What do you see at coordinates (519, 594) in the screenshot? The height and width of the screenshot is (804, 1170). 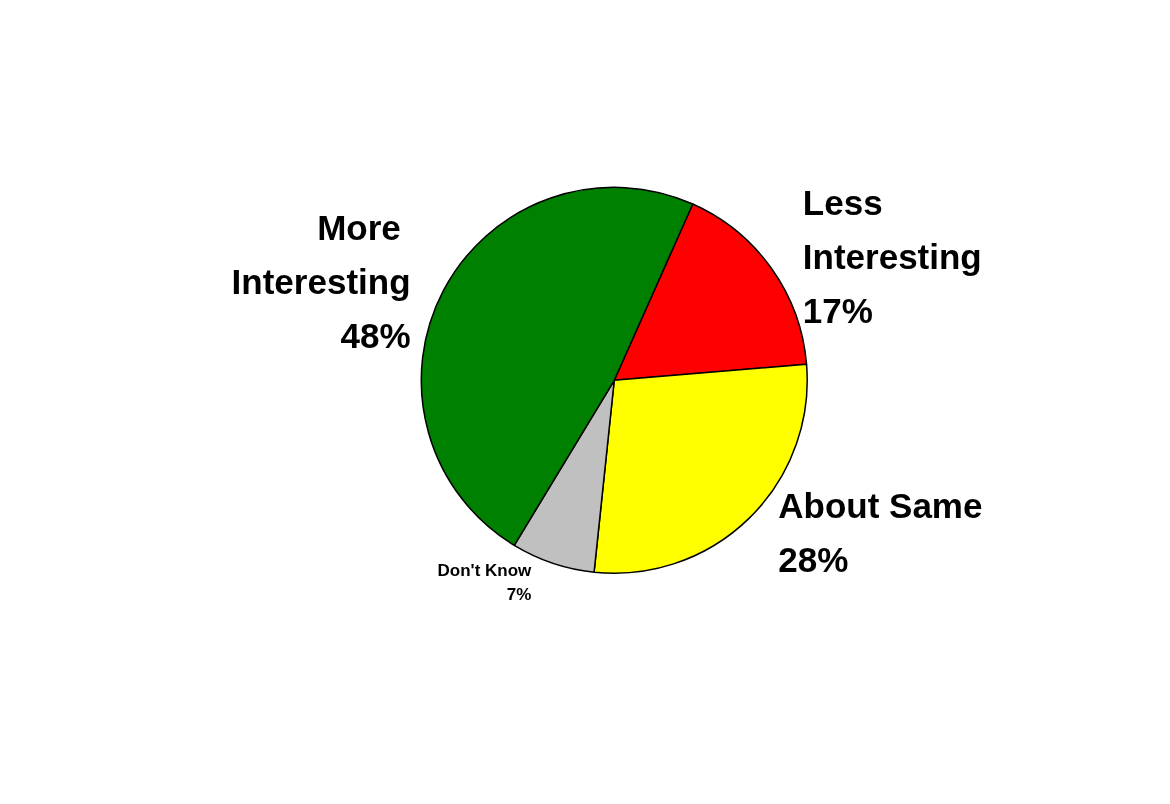 I see `data-label: 7%` at bounding box center [519, 594].